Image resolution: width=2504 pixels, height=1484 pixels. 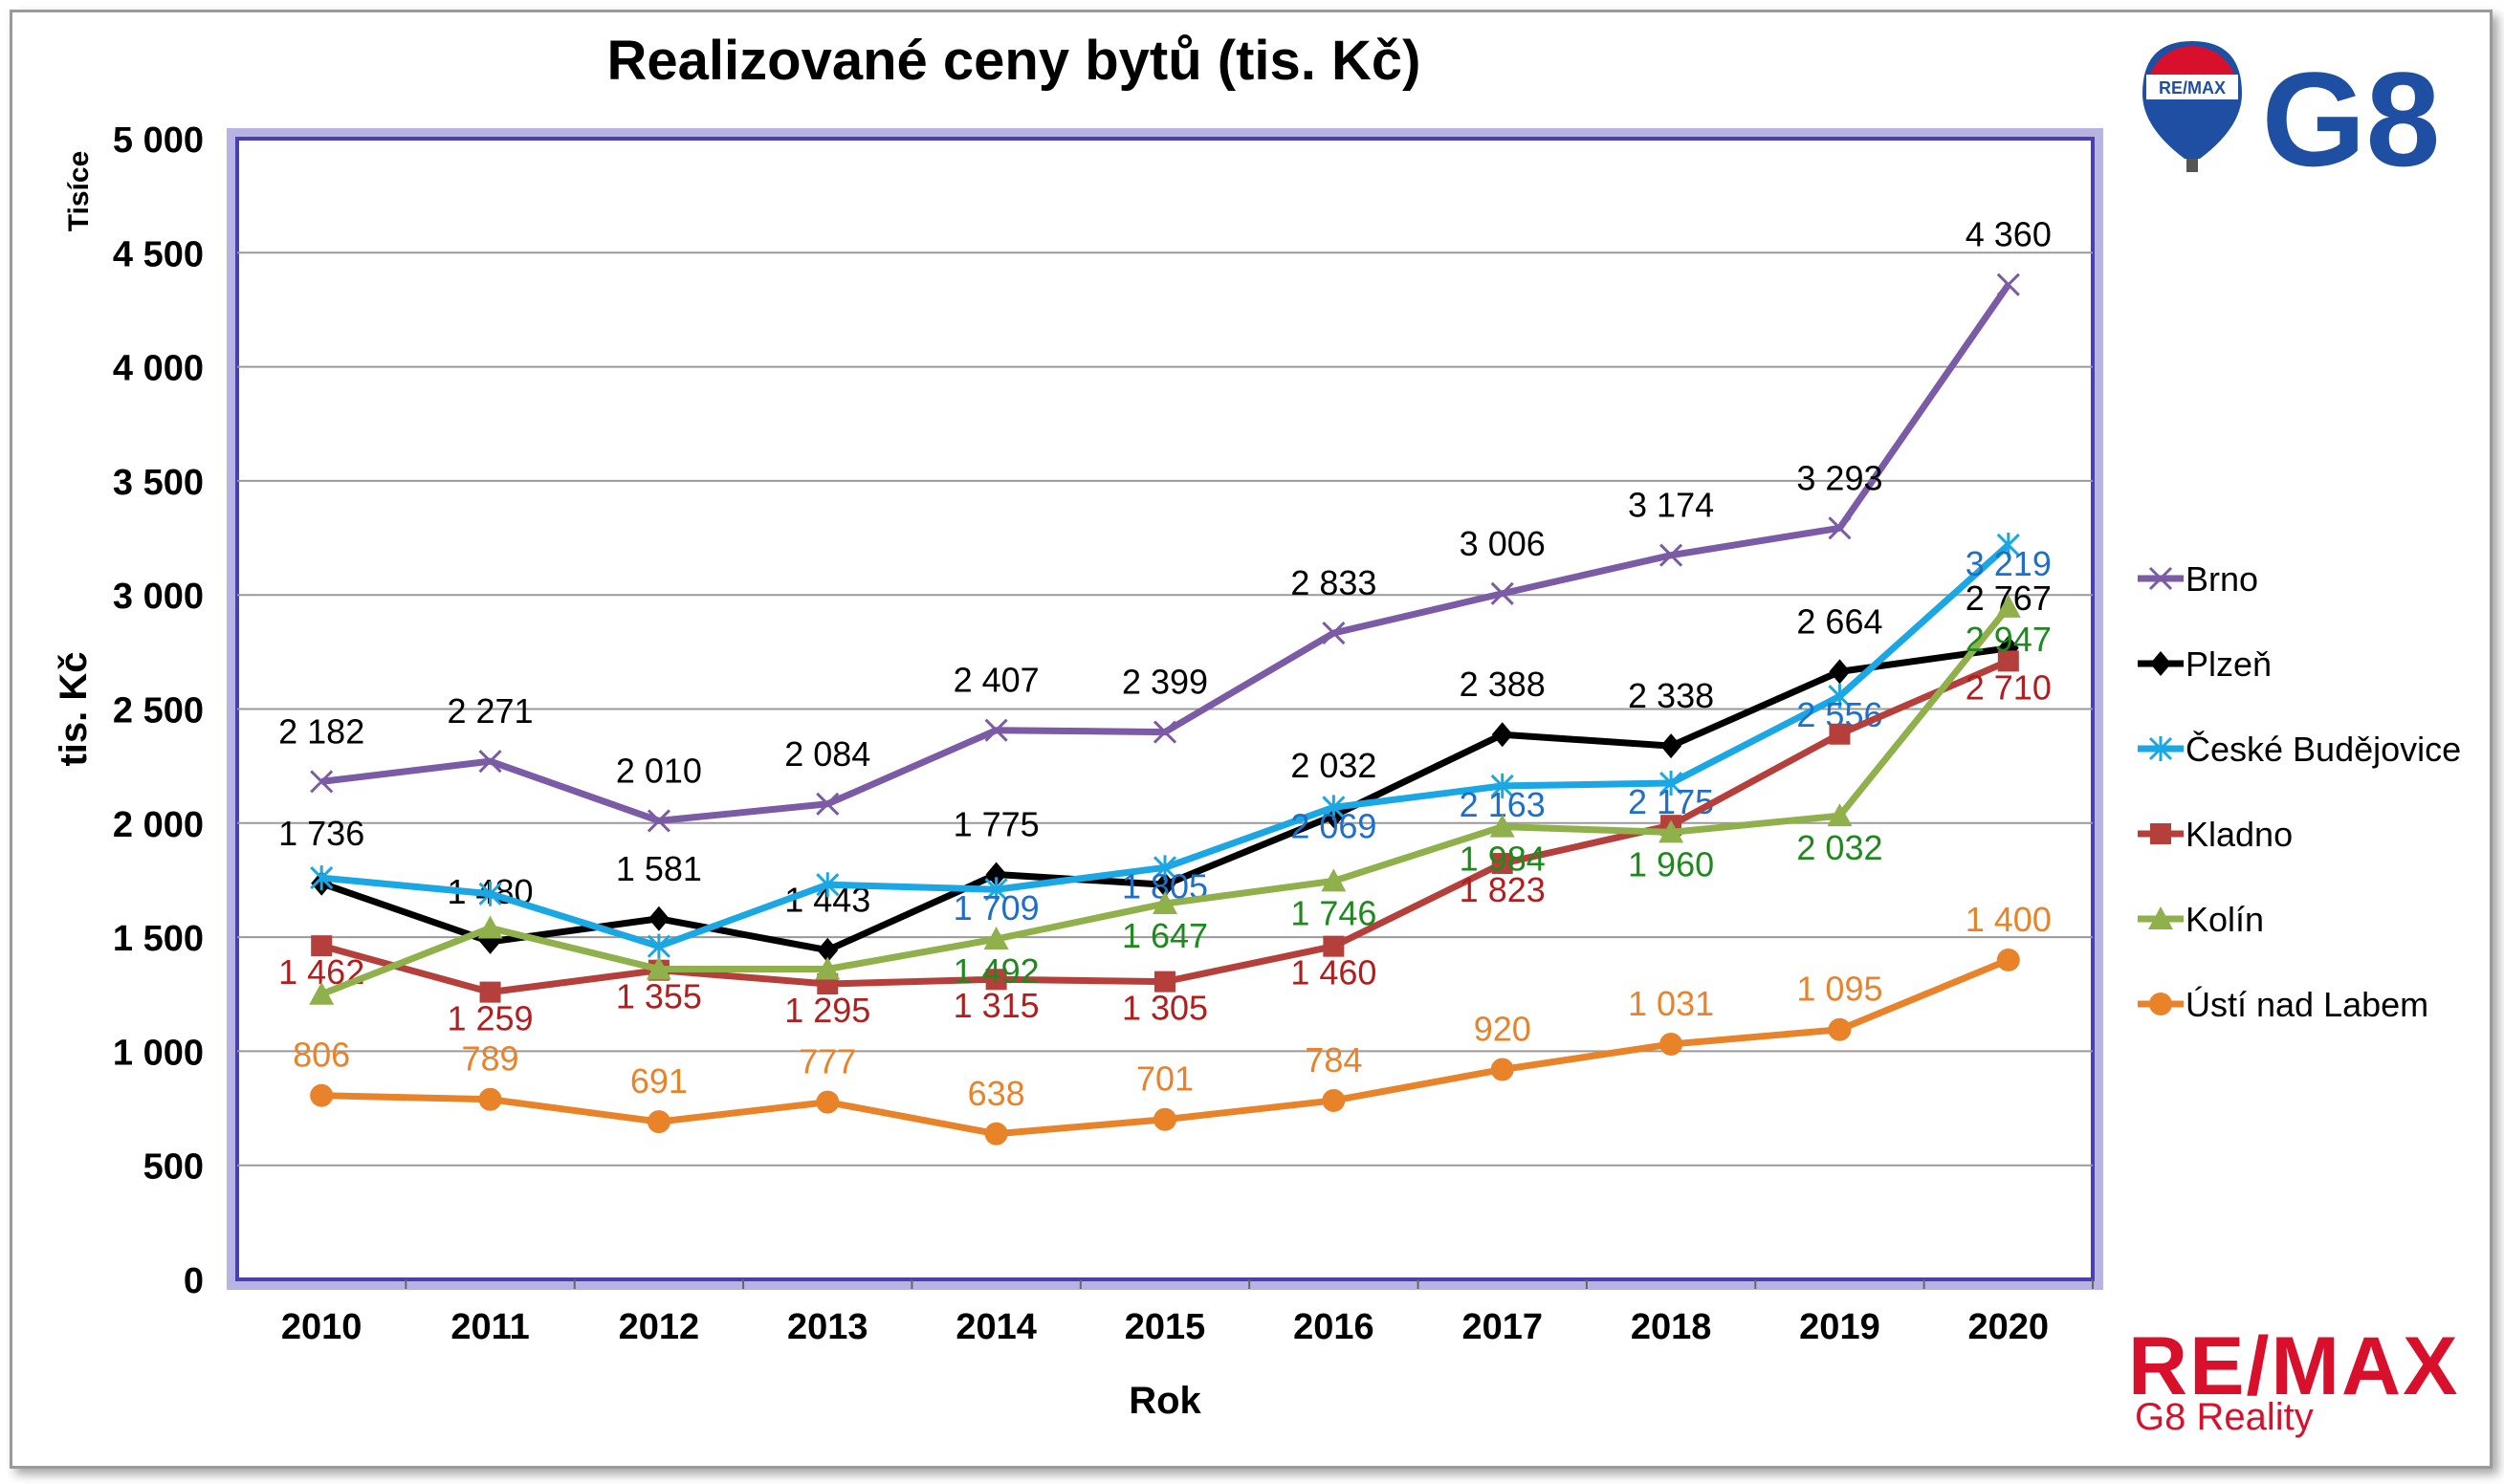 I want to click on y-axis-title: tis. Kč, so click(x=74, y=709).